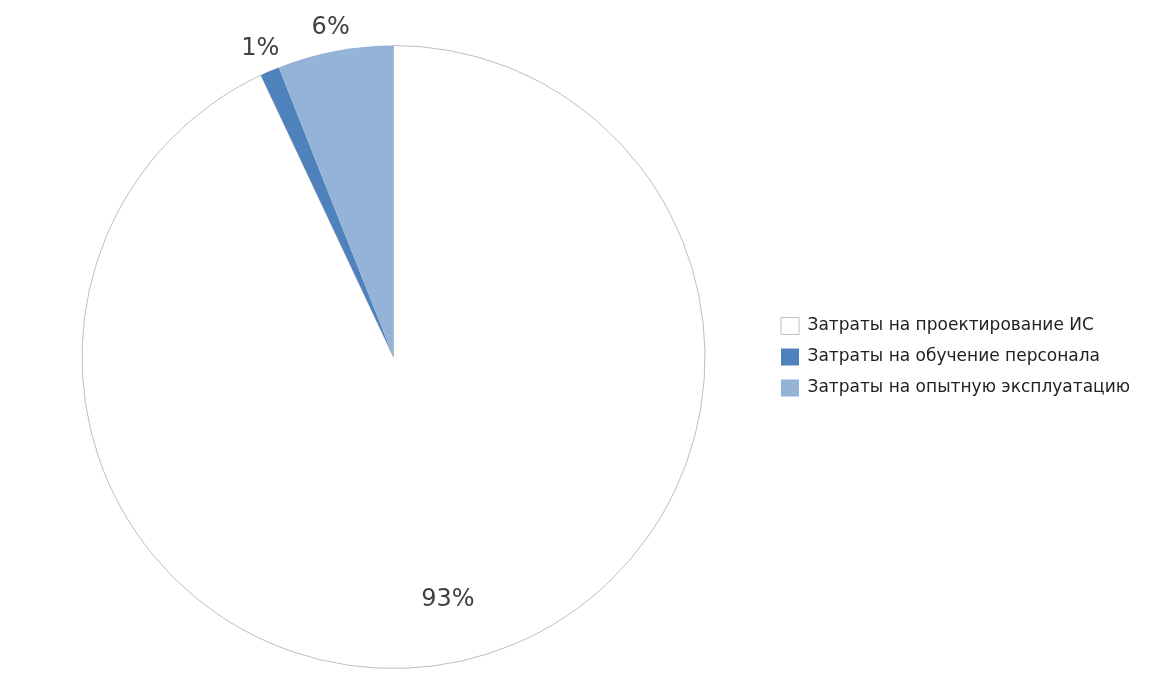 The width and height of the screenshot is (1160, 679). What do you see at coordinates (330, 25) in the screenshot?
I see `data-label: 6%` at bounding box center [330, 25].